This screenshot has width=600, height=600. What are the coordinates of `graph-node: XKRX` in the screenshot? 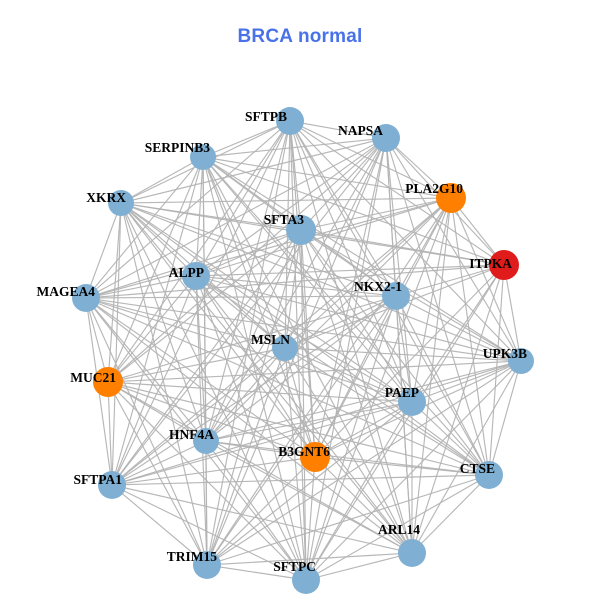 It's located at (110, 203).